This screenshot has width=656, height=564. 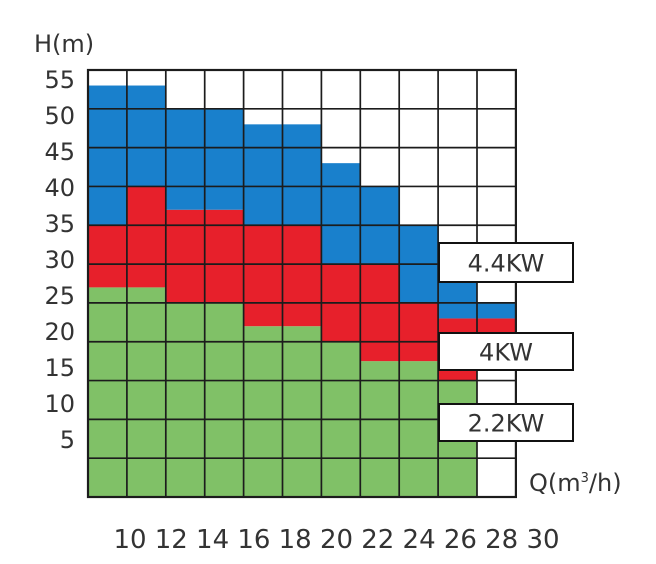 What do you see at coordinates (212, 540) in the screenshot?
I see `x-tick-label: 14` at bounding box center [212, 540].